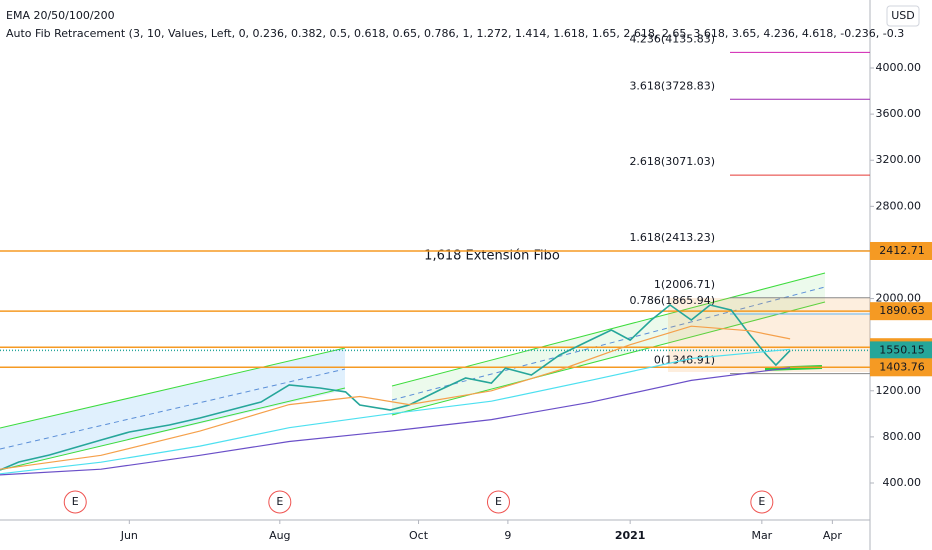 The image size is (932, 550). What do you see at coordinates (899, 205) in the screenshot?
I see `y-tick-label: 2800.00` at bounding box center [899, 205].